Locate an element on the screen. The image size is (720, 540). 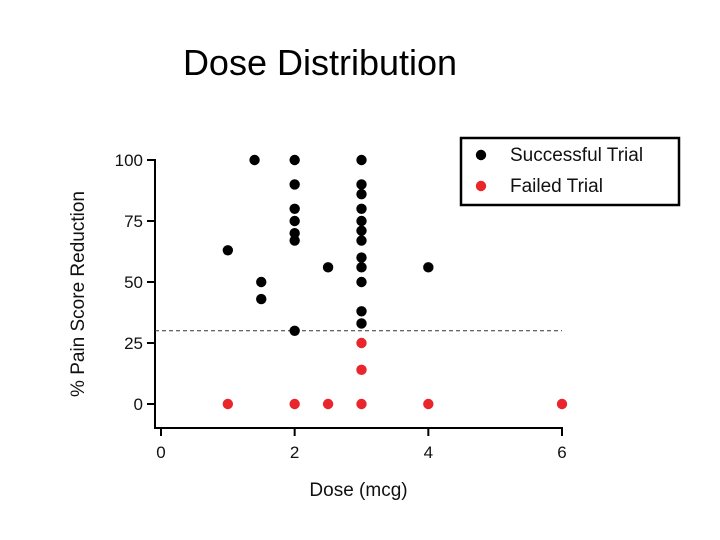
chart-title: Dose Distribution is located at coordinates (320, 62).